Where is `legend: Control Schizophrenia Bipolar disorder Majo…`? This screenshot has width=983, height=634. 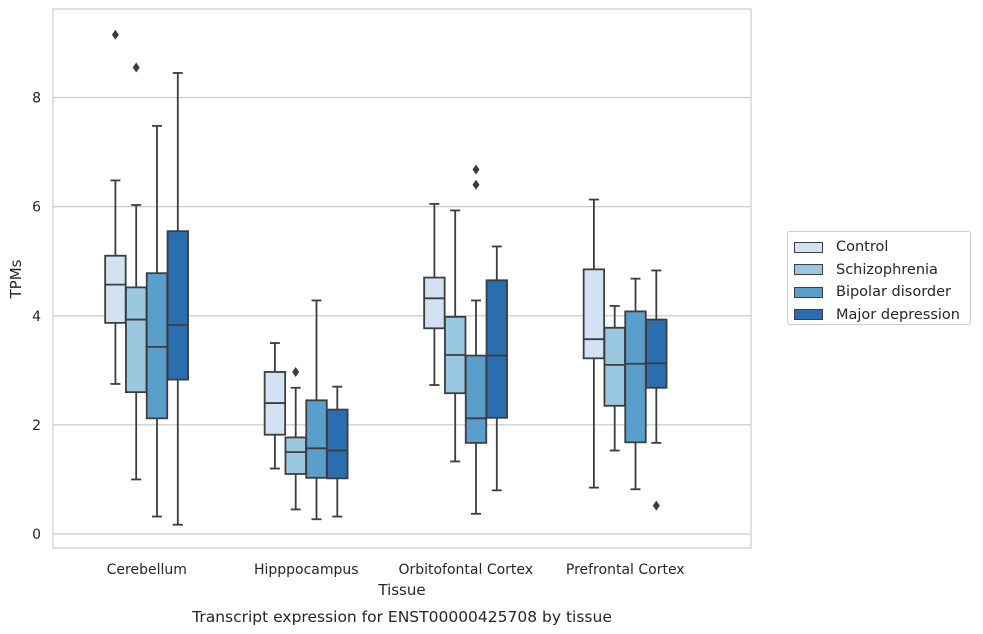 legend: Control Schizophrenia Bipolar disorder Majo… is located at coordinates (879, 278).